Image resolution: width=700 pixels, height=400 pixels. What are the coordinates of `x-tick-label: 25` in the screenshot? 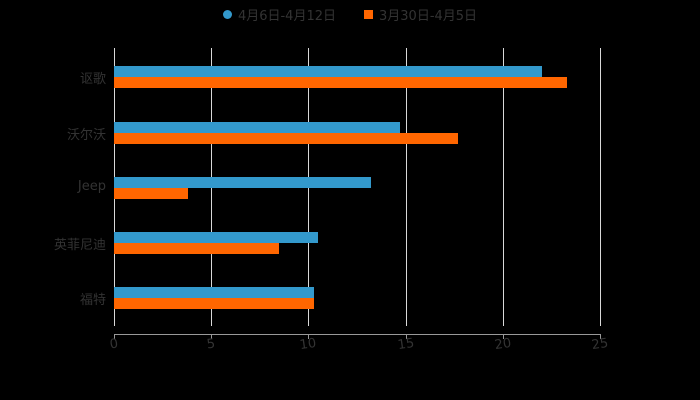 It's located at (600, 344).